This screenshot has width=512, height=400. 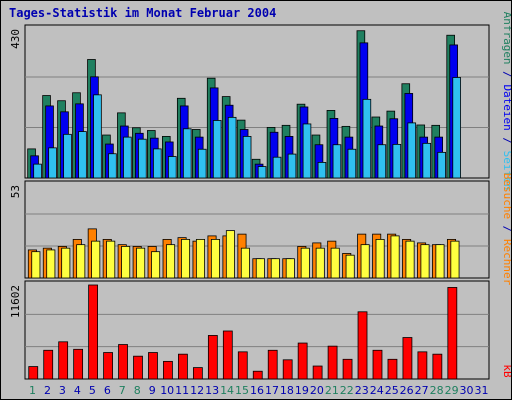 What do you see at coordinates (77, 390) in the screenshot?
I see `day-label-4: 4` at bounding box center [77, 390].